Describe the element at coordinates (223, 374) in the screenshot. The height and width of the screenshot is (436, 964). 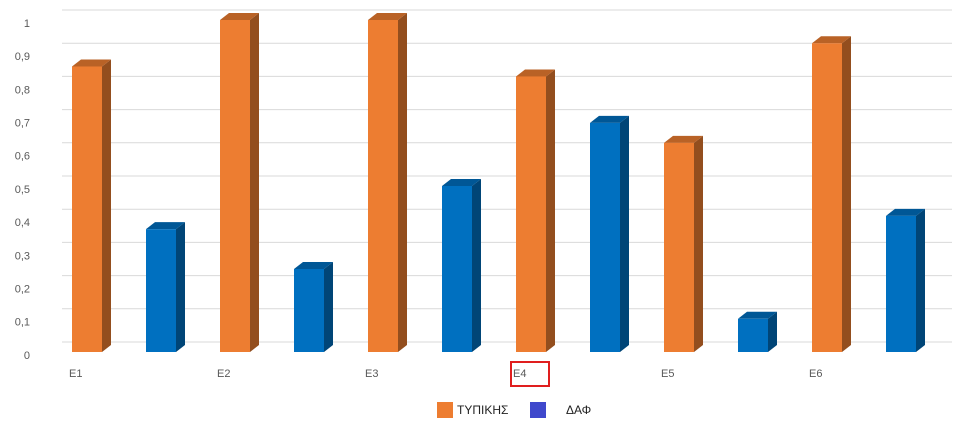
I see `x-tick-label: E2` at that location.